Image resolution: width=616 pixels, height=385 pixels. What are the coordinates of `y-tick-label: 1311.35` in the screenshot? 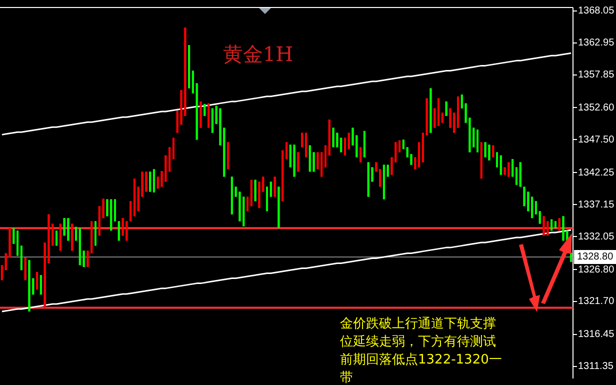 It's located at (596, 366).